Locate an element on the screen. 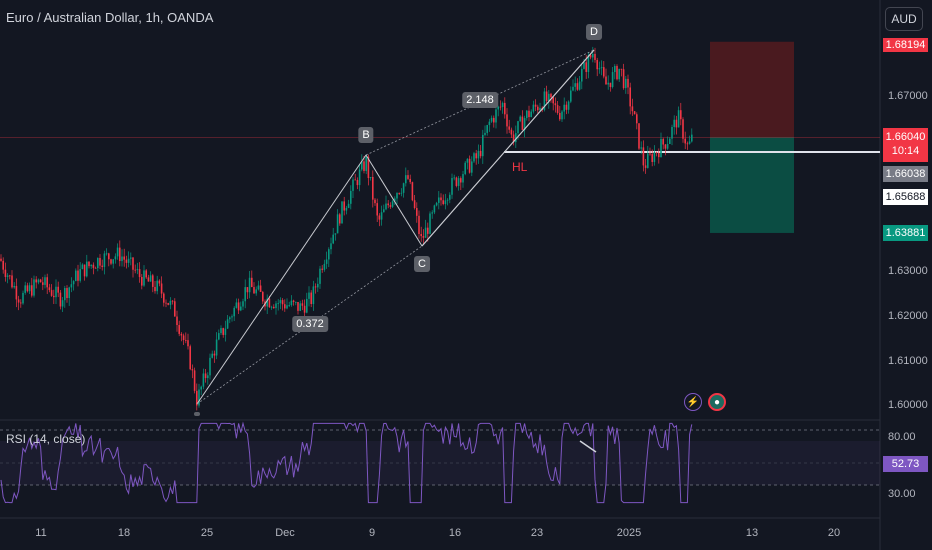 Image resolution: width=932 pixels, height=550 pixels. rsi-title: RSI (14, close) is located at coordinates (46, 439).